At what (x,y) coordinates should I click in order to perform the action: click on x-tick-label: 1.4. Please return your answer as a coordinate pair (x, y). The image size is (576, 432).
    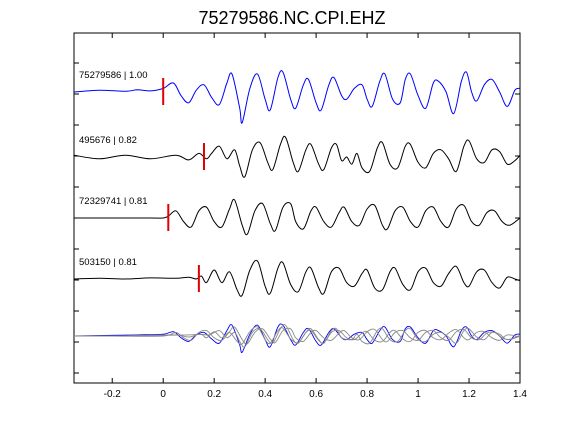
    Looking at the image, I should click on (520, 394).